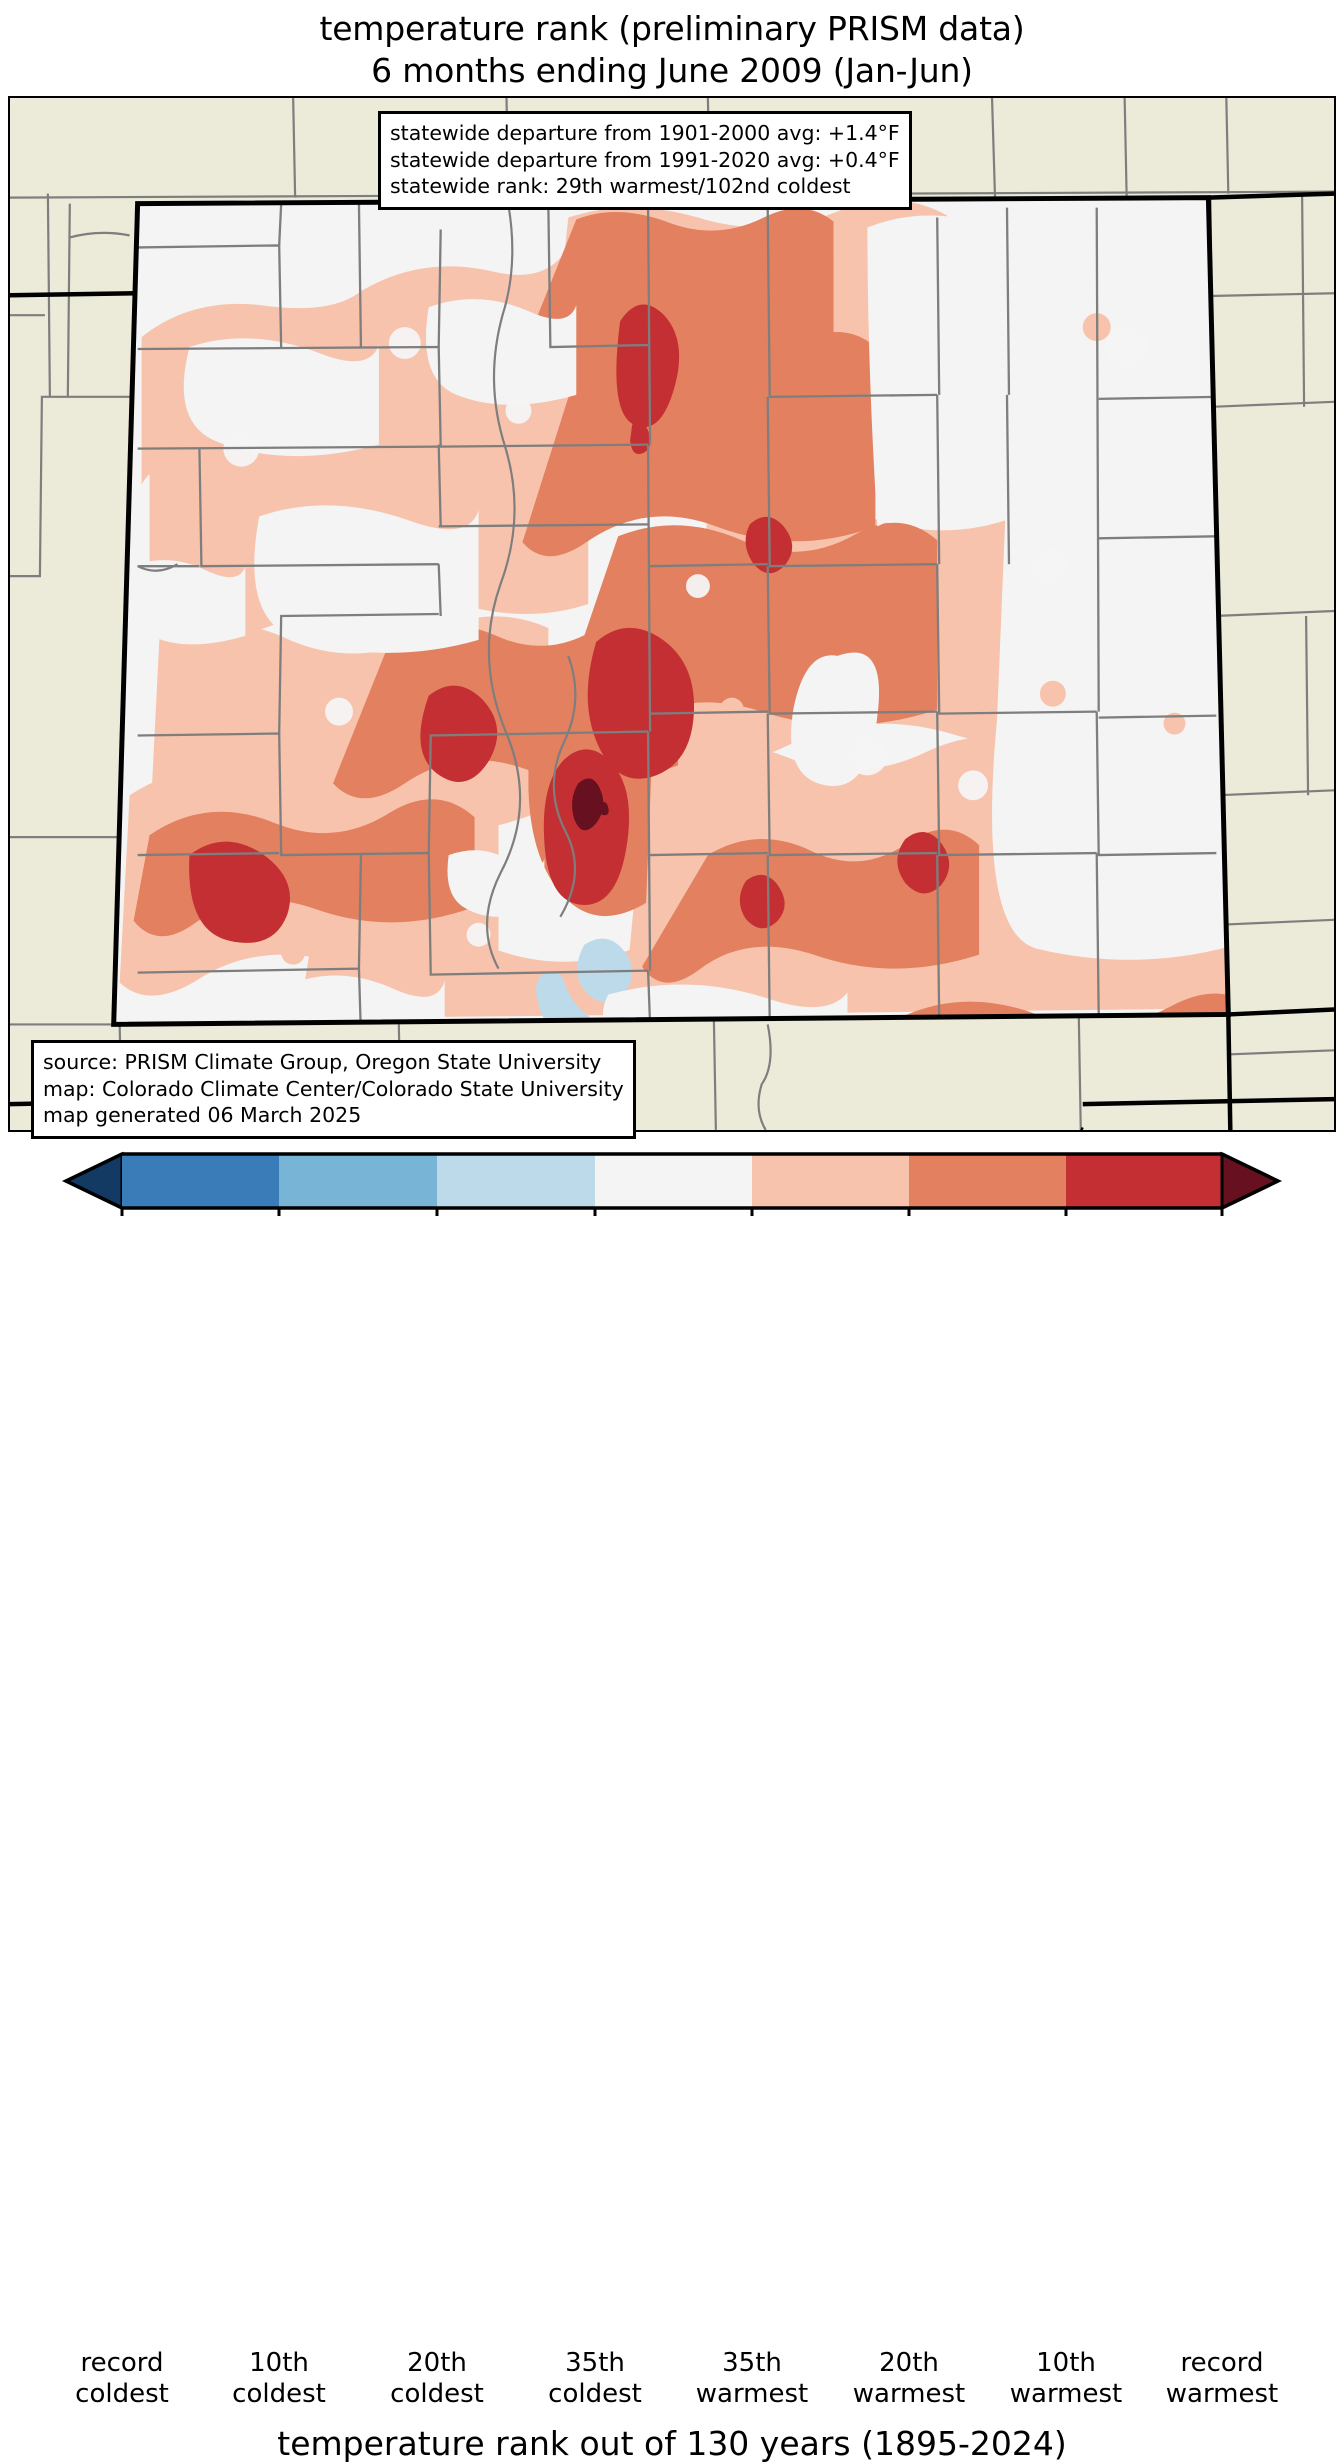  I want to click on colorbar-band-neutral, so click(673, 1181).